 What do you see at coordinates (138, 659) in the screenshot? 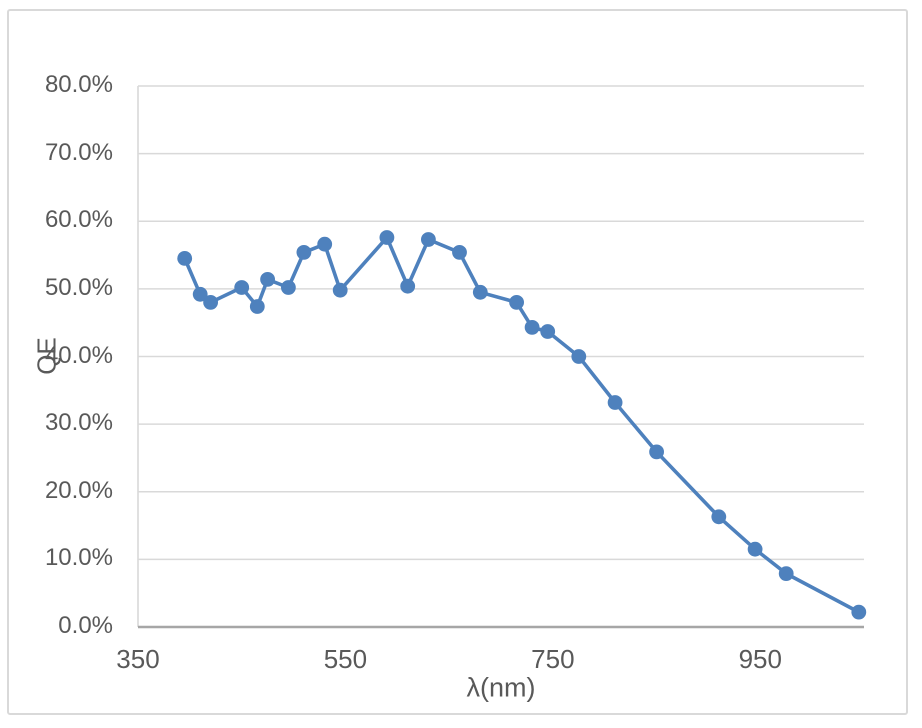
I see `x-tick-label: 350` at bounding box center [138, 659].